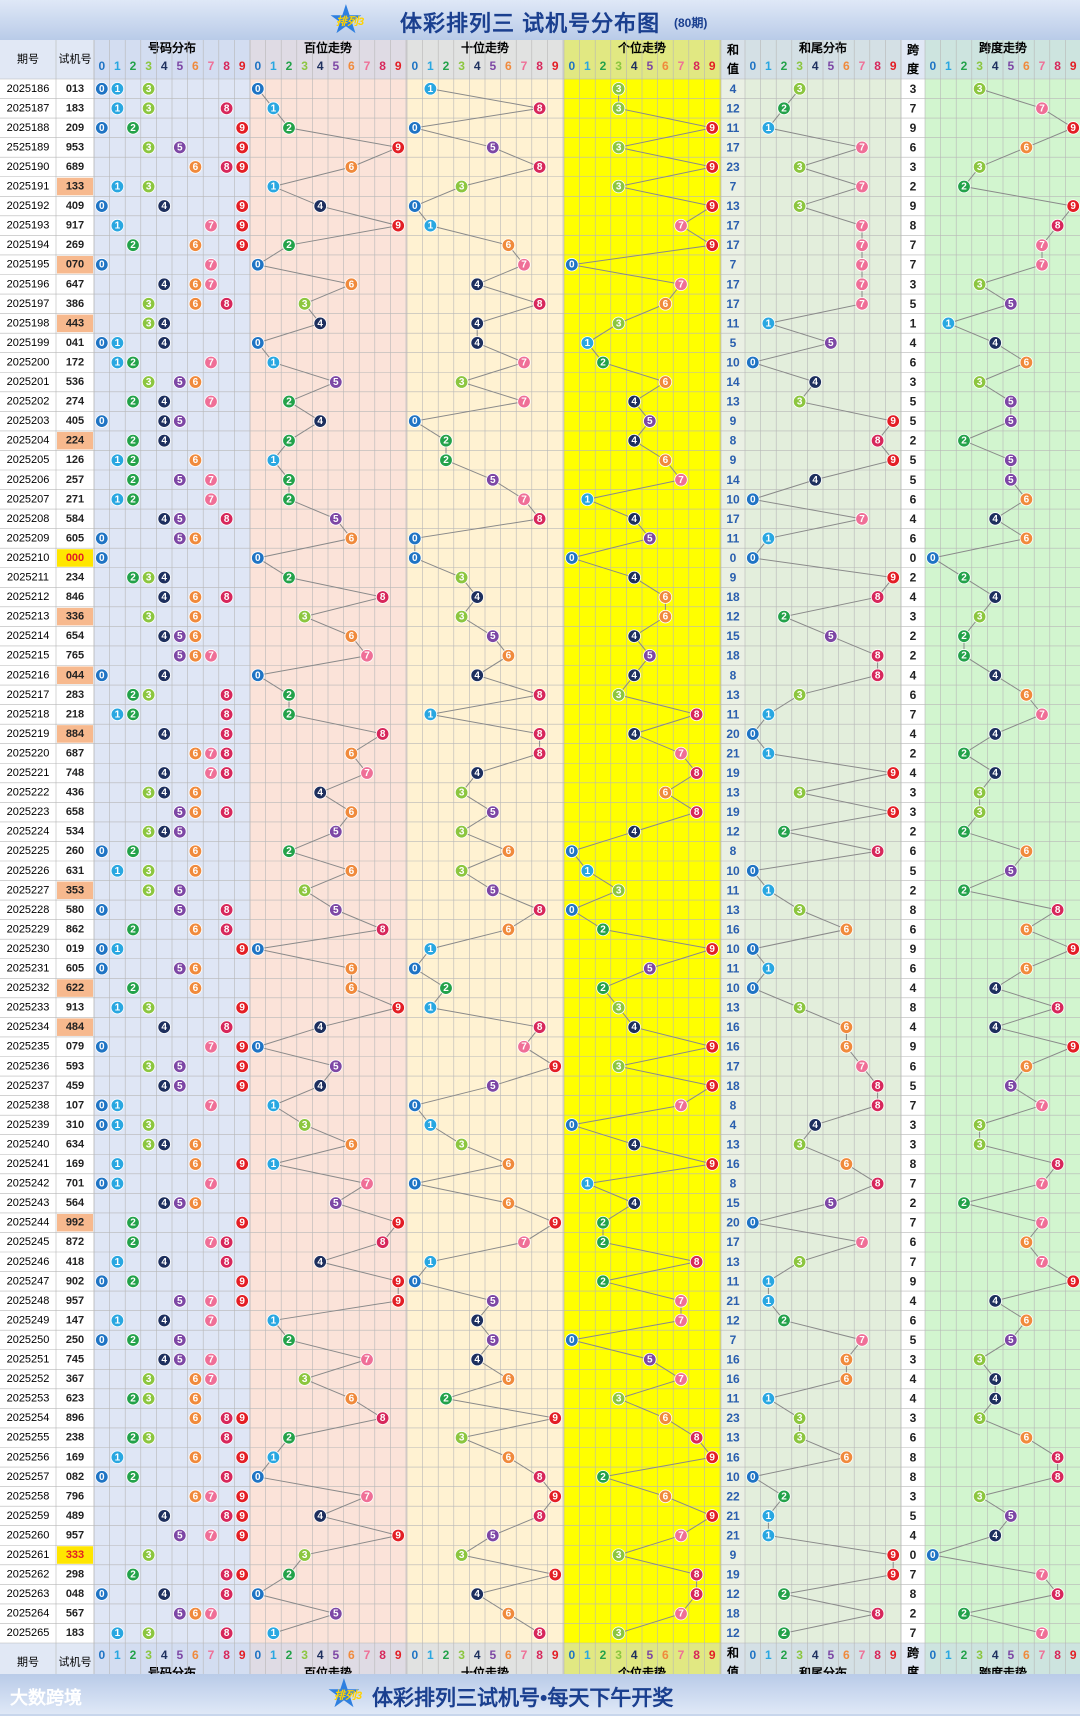  Describe the element at coordinates (242, 167) in the screenshot. I see `dist-4-9-label: 9` at that location.